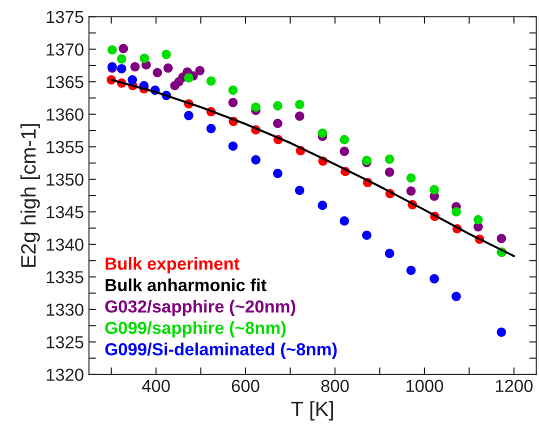 This screenshot has height=439, width=539. What do you see at coordinates (200, 308) in the screenshot?
I see `text: G032/sapphire (~20nm)` at bounding box center [200, 308].